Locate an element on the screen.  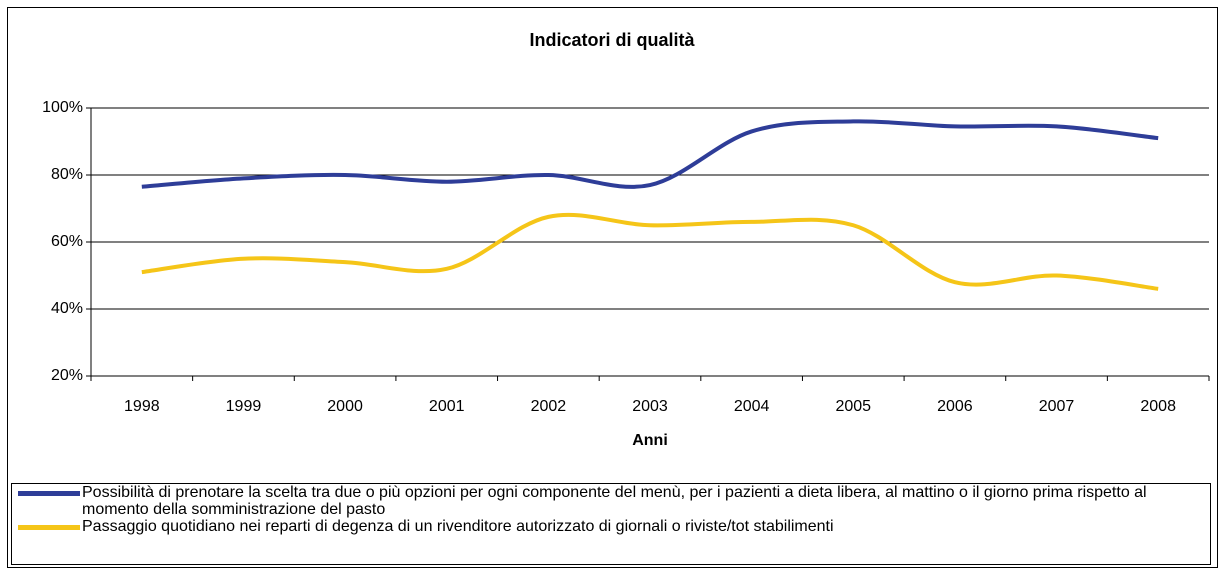
y-tick-label: 80% is located at coordinates (67, 174).